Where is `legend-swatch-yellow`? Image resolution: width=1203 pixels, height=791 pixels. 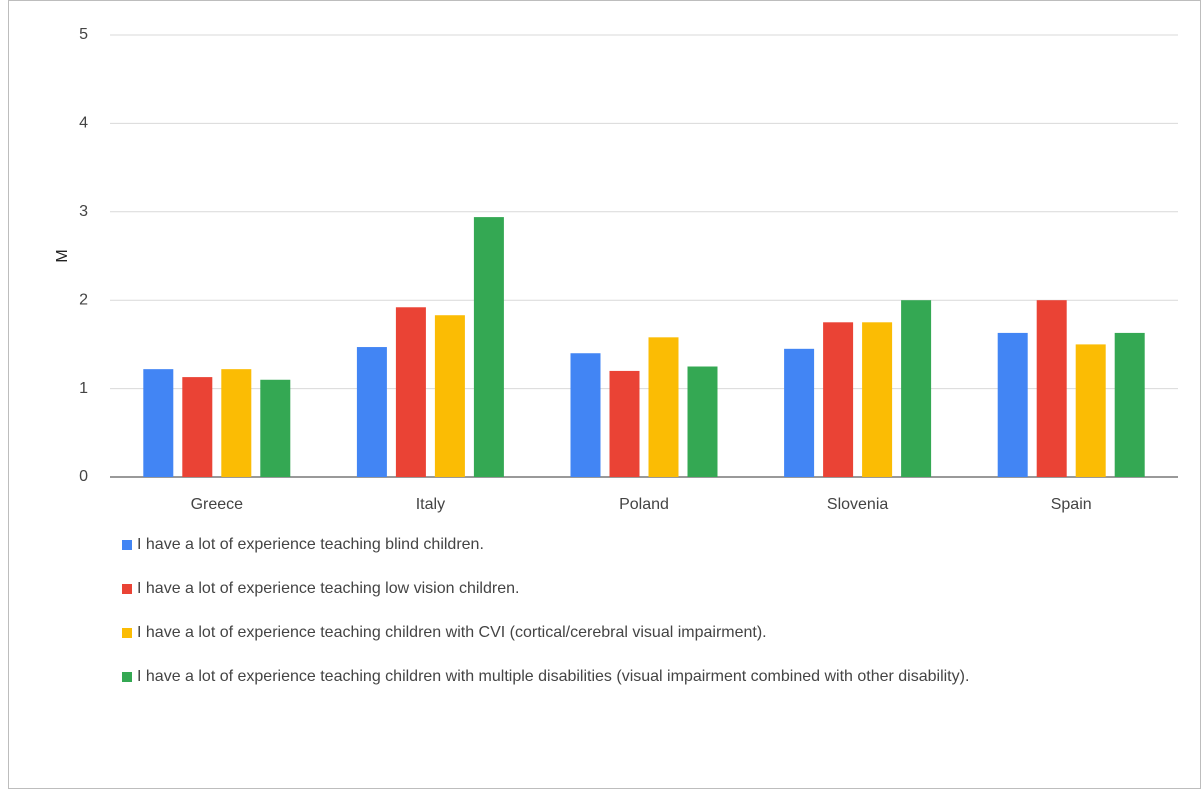
legend-swatch-yellow is located at coordinates (127, 633).